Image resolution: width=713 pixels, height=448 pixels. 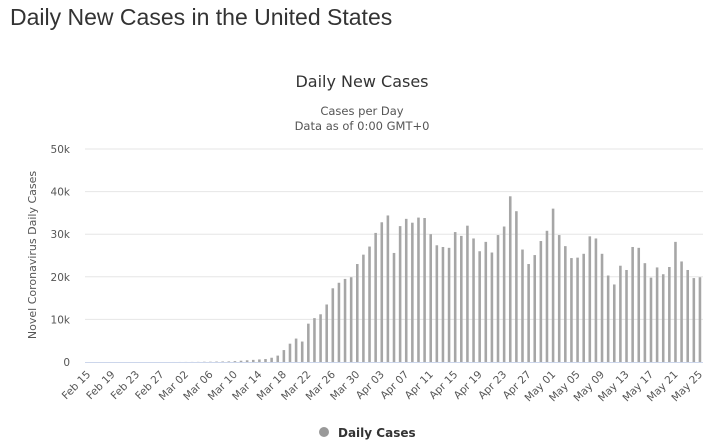 I want to click on bar: Apr 04: 34400, so click(x=388, y=288).